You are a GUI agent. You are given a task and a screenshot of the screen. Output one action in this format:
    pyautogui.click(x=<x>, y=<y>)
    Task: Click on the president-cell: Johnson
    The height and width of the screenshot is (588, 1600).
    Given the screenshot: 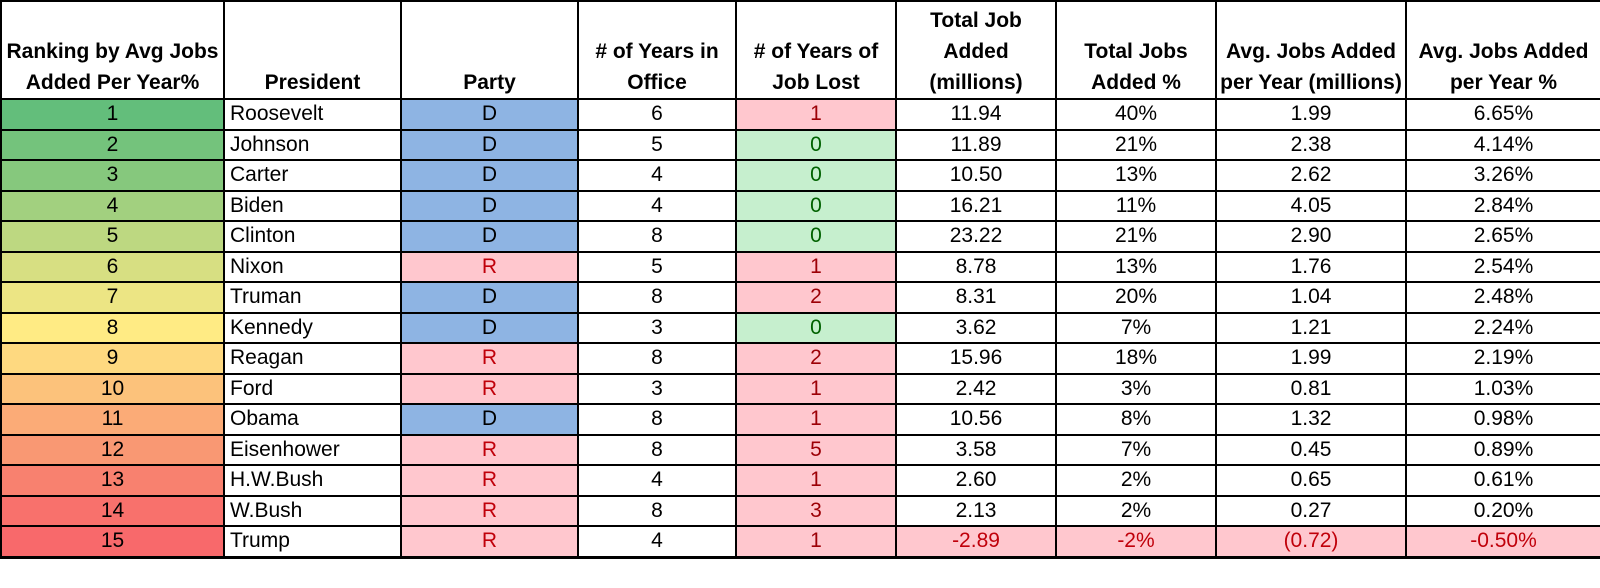 What is the action you would take?
    pyautogui.click(x=312, y=144)
    